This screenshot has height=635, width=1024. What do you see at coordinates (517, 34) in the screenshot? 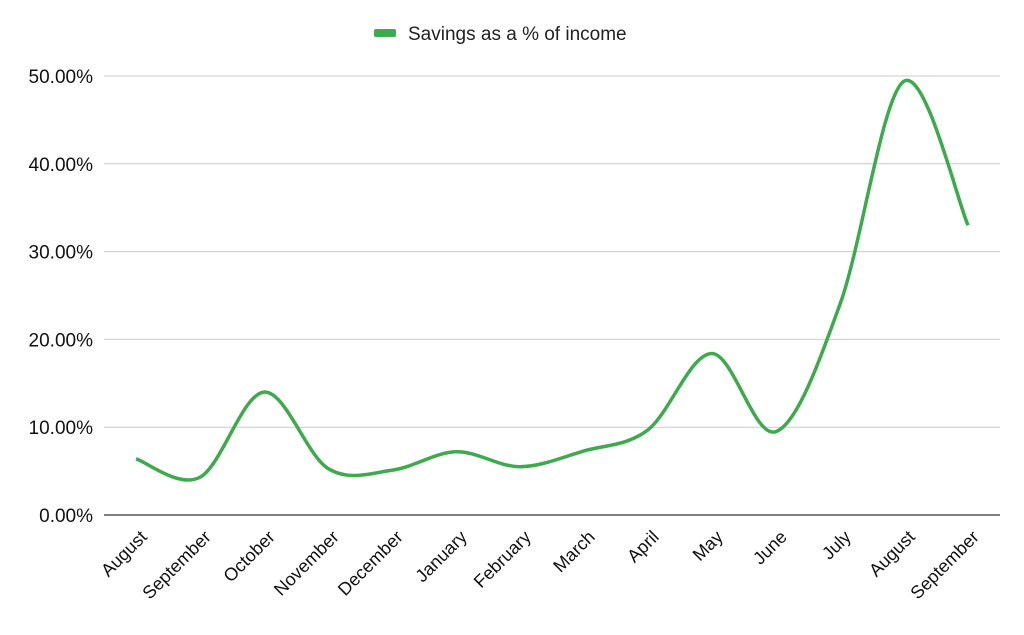
I see `legend-label: Savings as a % of income` at bounding box center [517, 34].